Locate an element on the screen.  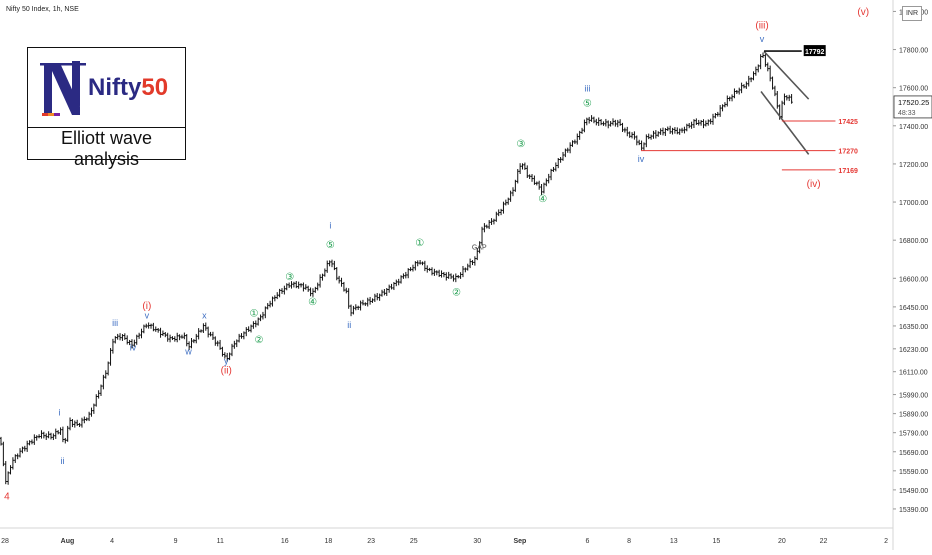
y-tick-label: 17200.00 is located at coordinates (913, 165).